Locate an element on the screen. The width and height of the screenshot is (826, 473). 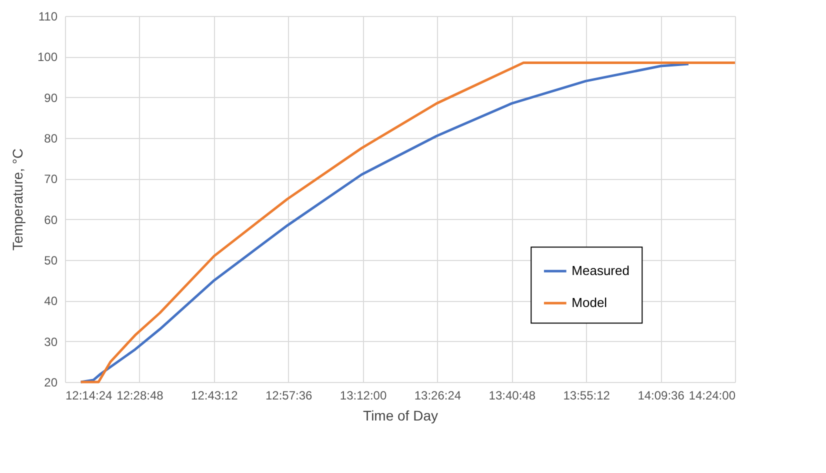
y-tick-label: 30 is located at coordinates (51, 341).